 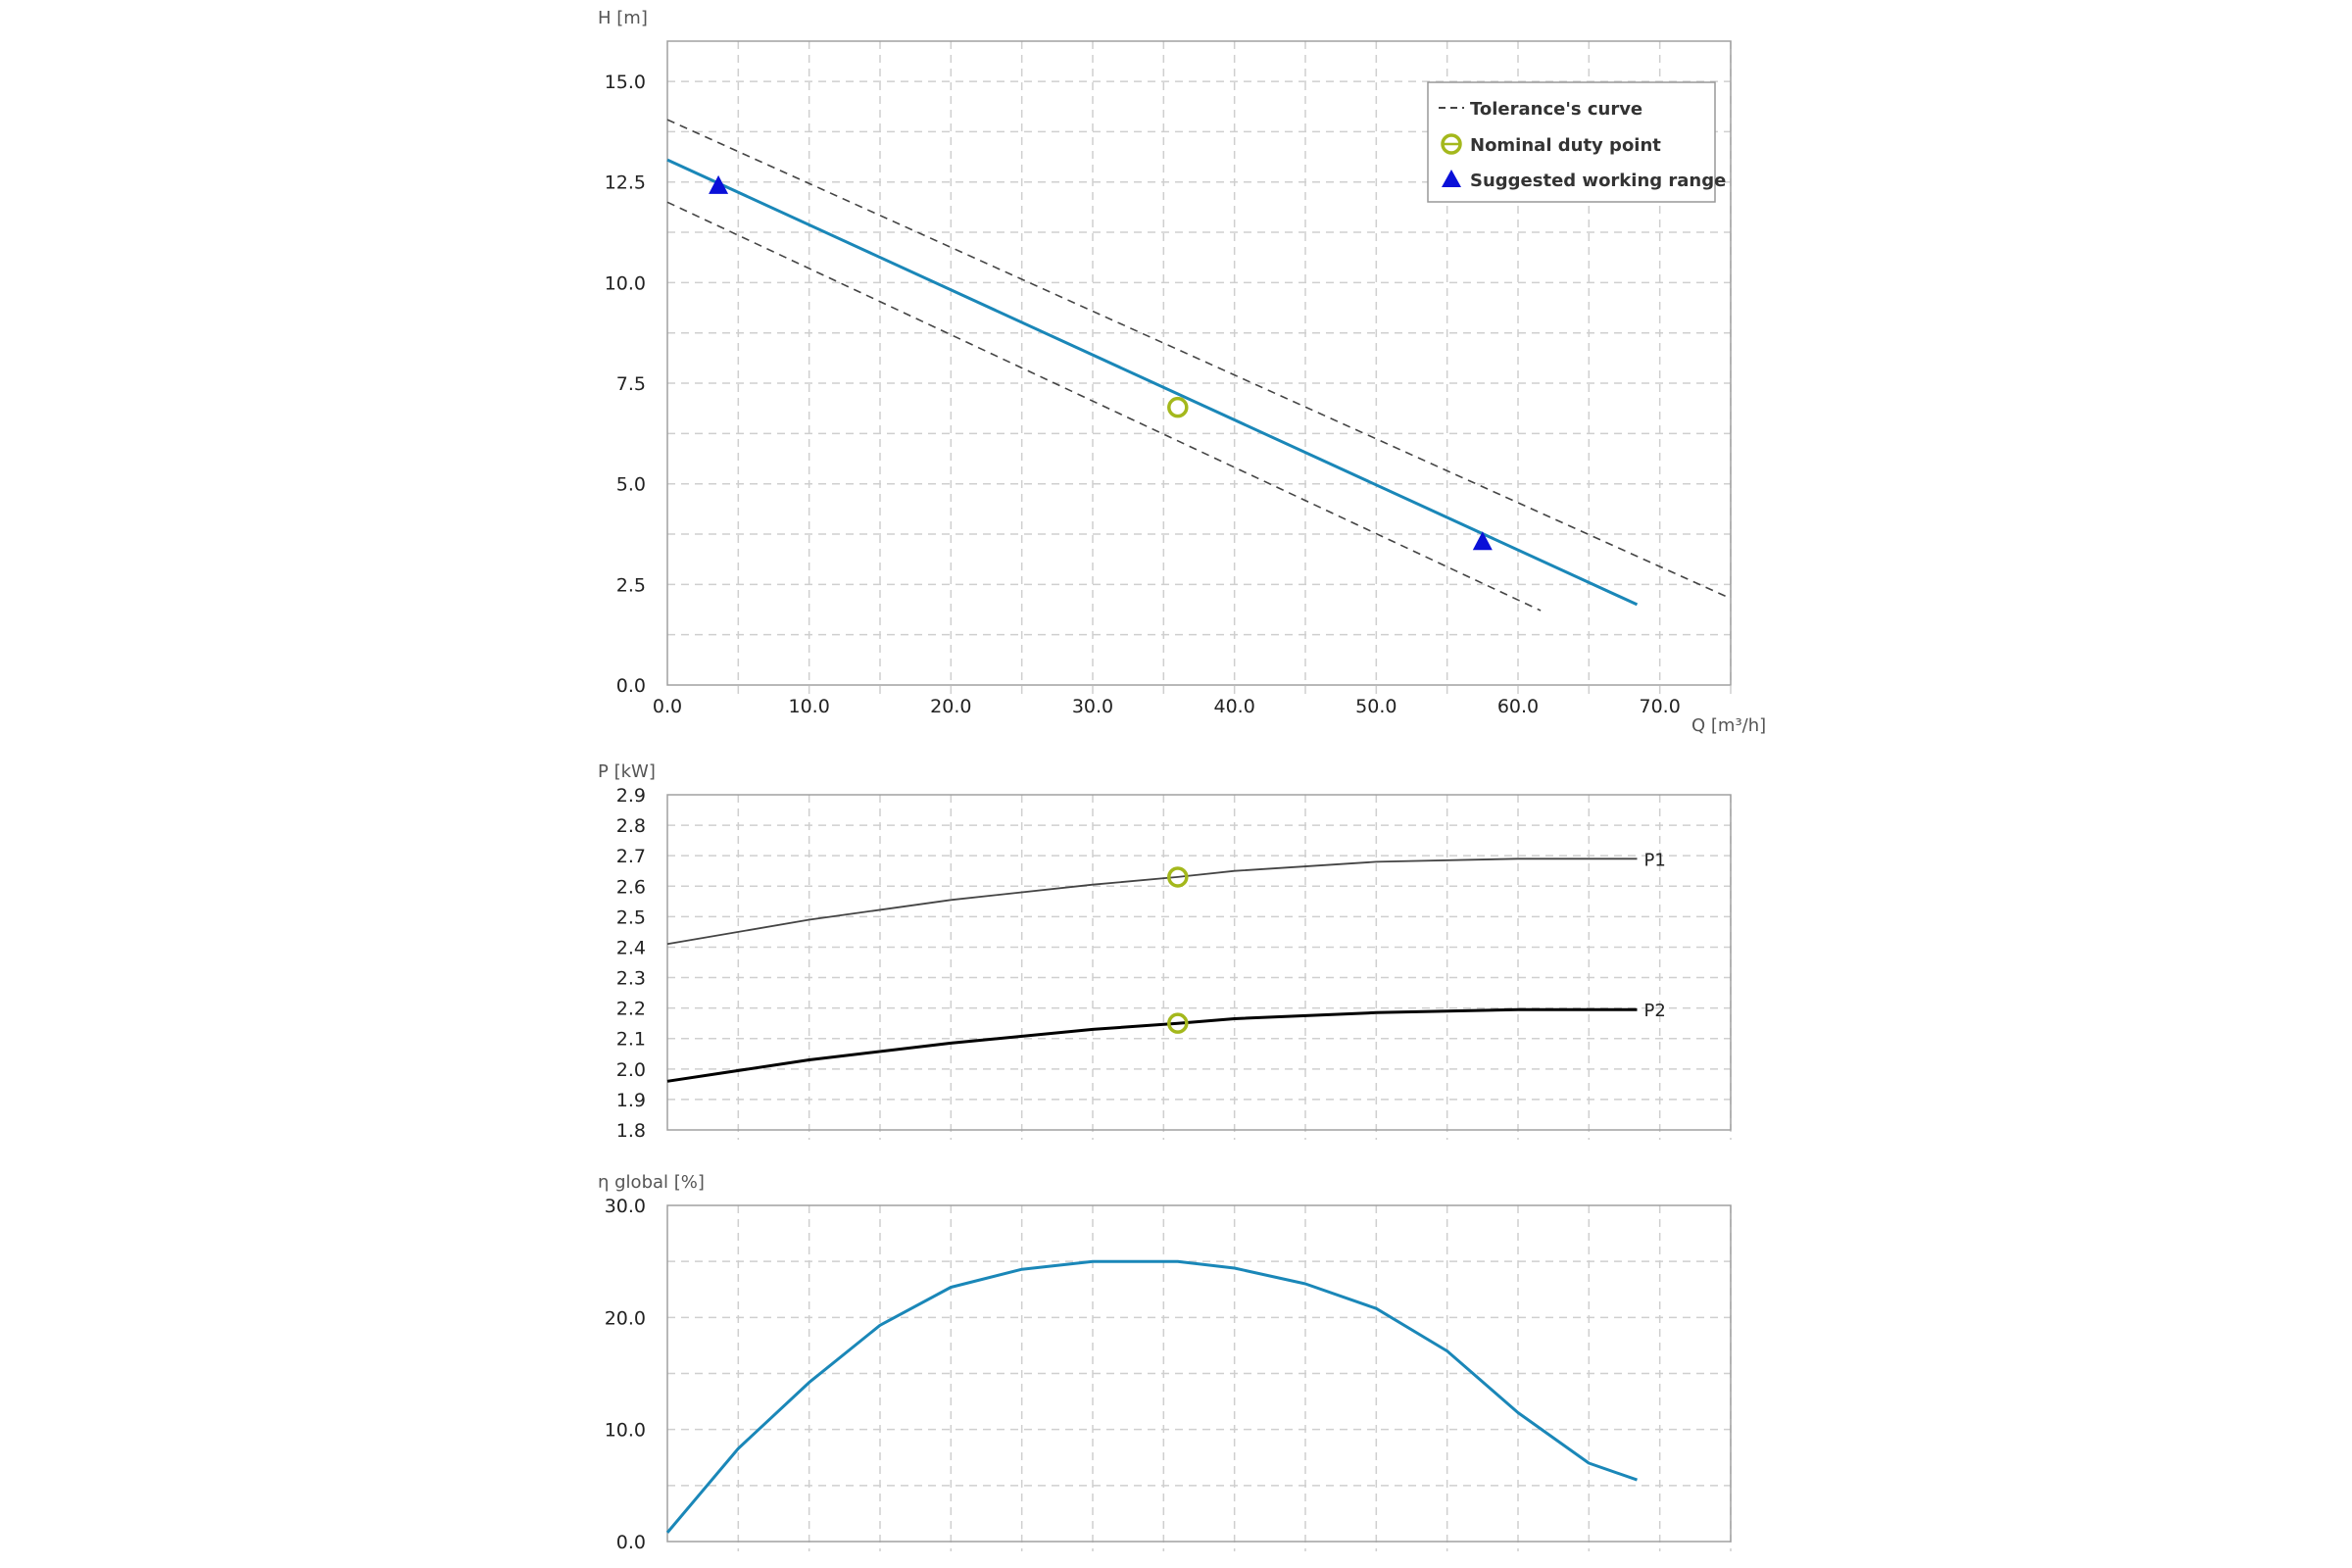 What do you see at coordinates (631, 384) in the screenshot?
I see `y-tick-label: 7.5` at bounding box center [631, 384].